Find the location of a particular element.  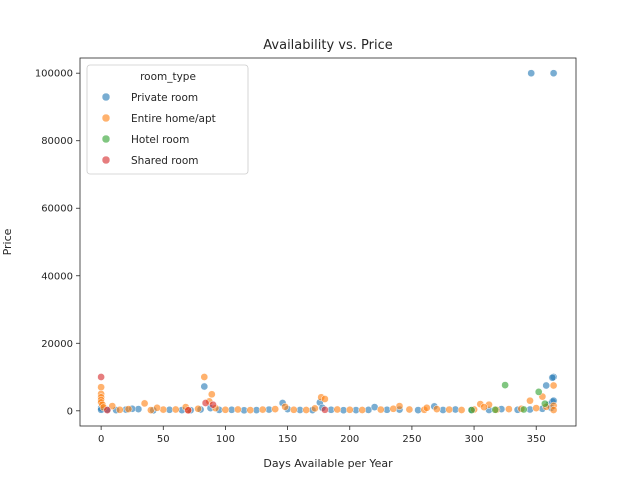

y-tick-label: 60000 is located at coordinates (57, 209).